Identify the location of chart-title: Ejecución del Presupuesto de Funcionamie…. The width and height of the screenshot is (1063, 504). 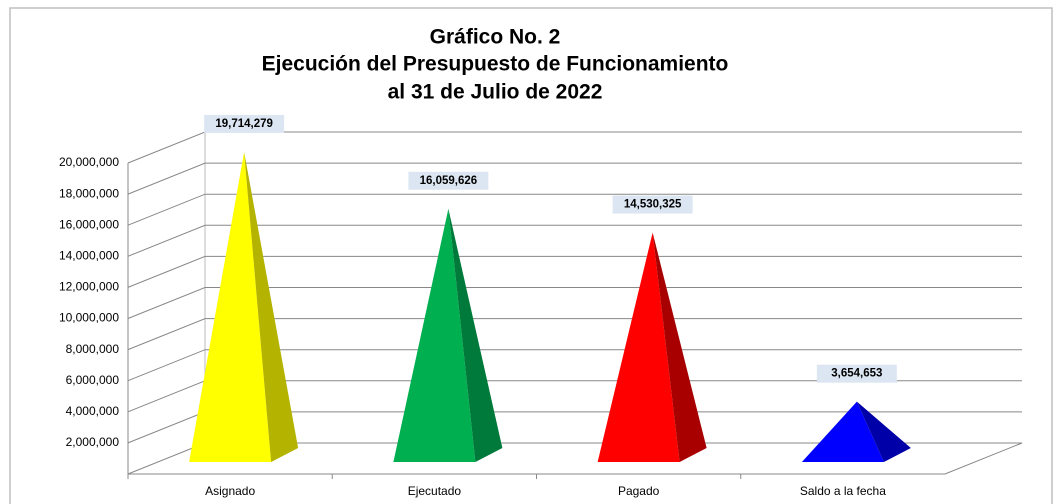
(495, 64).